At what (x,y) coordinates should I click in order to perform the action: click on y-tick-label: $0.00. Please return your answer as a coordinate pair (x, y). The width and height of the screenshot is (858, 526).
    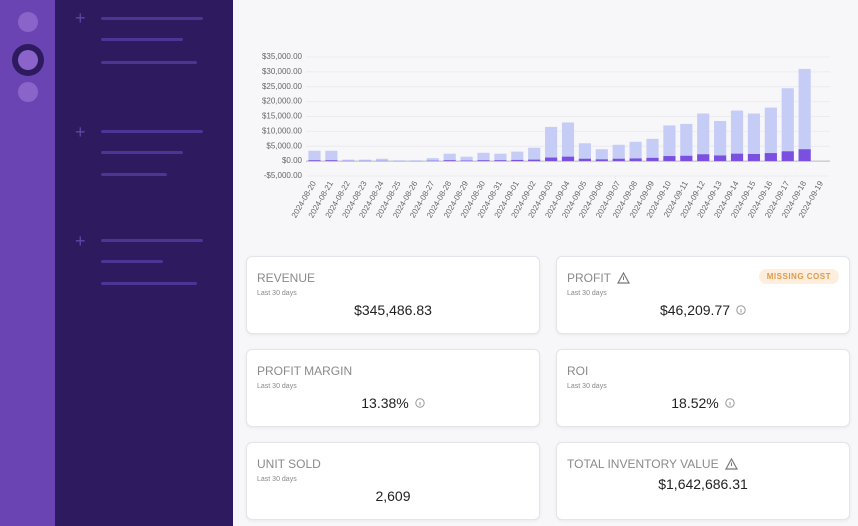
    Looking at the image, I should click on (292, 160).